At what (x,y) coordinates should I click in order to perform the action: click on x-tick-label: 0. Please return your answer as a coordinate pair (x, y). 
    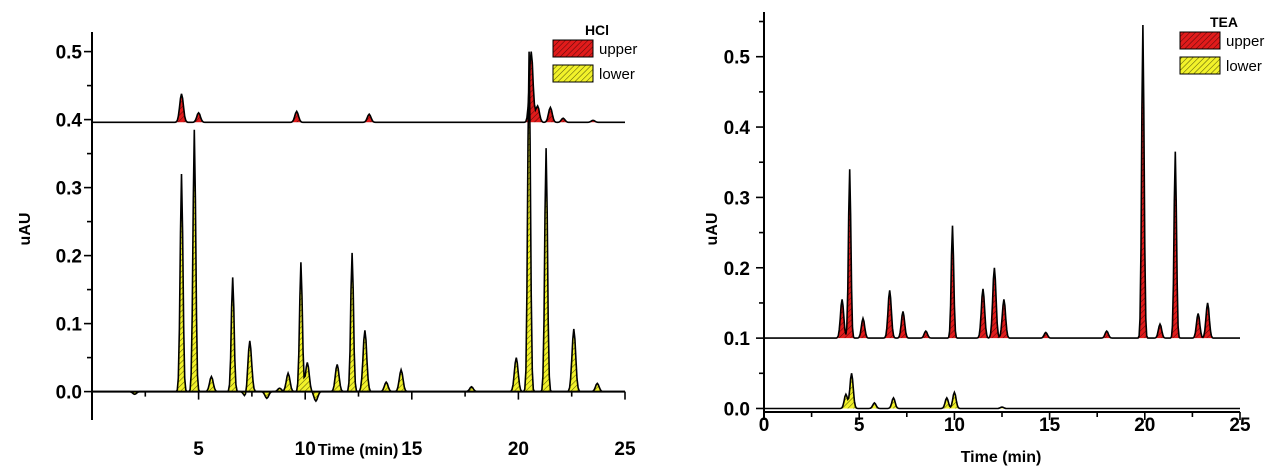
    Looking at the image, I should click on (764, 425).